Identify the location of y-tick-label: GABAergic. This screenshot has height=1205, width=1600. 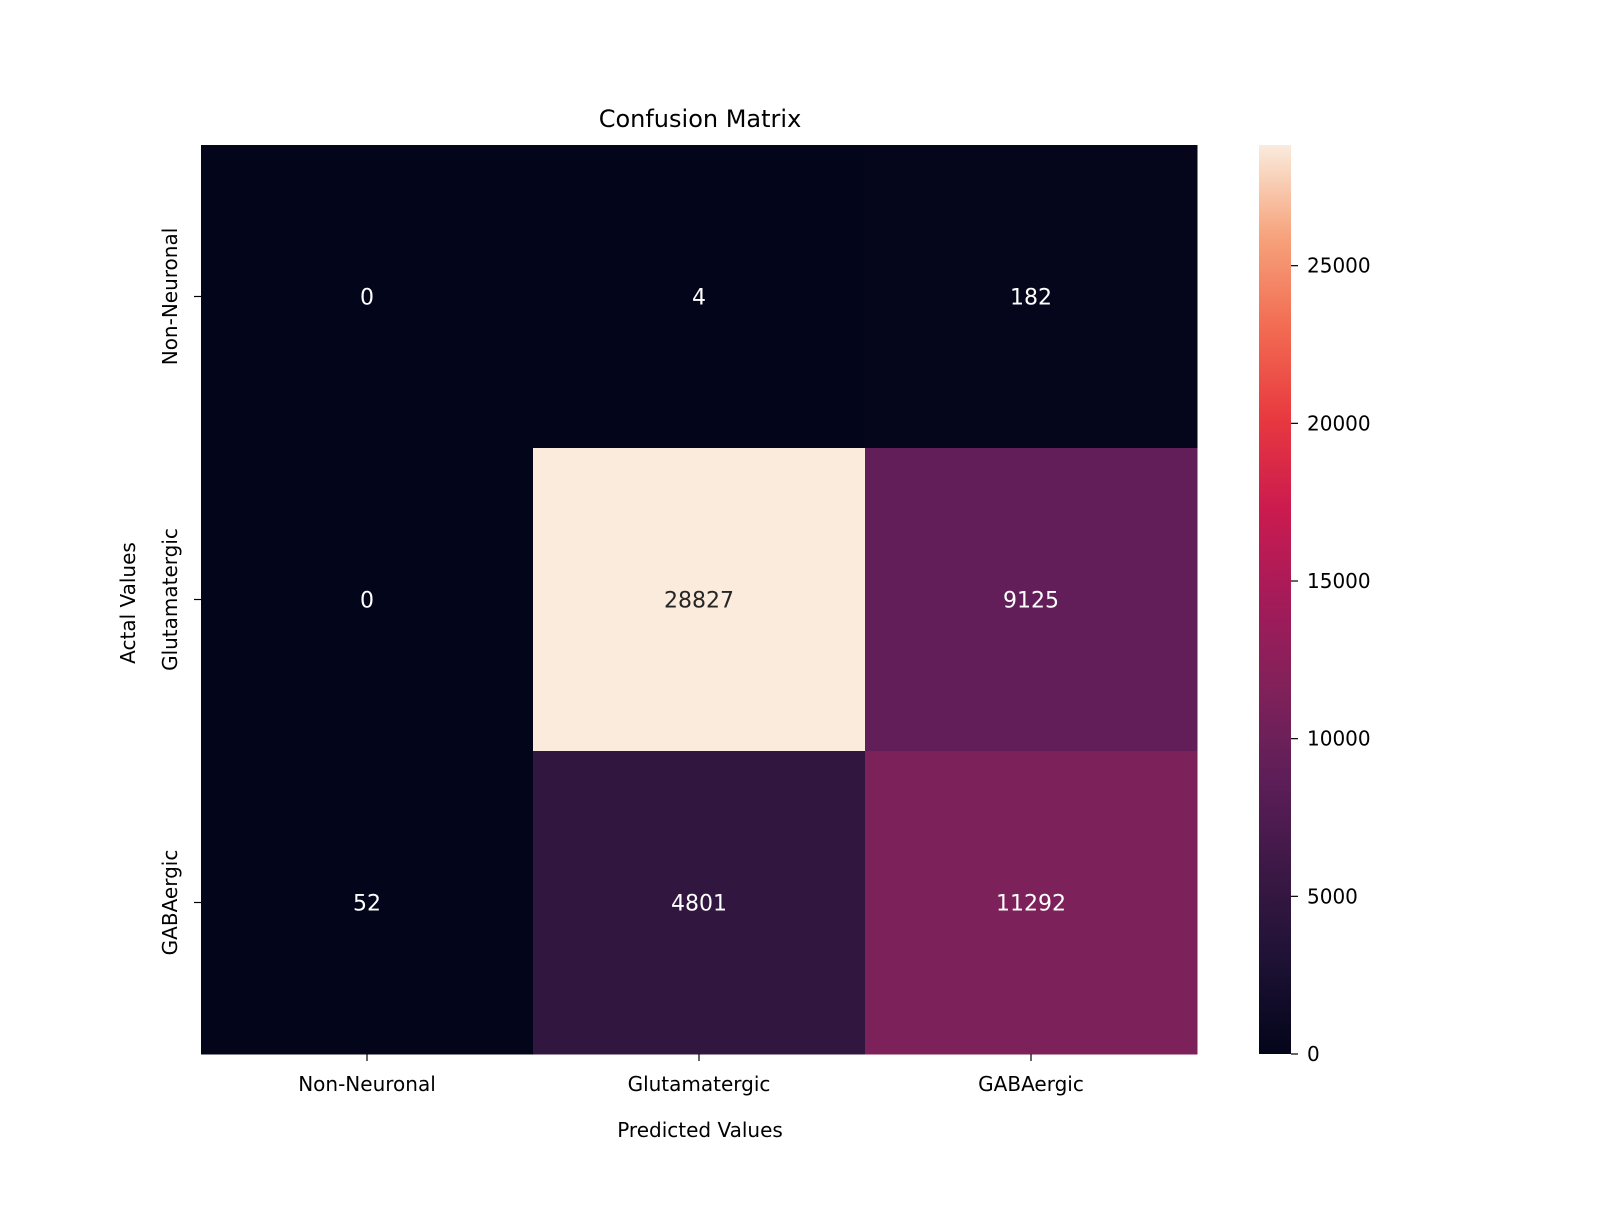
(170, 903).